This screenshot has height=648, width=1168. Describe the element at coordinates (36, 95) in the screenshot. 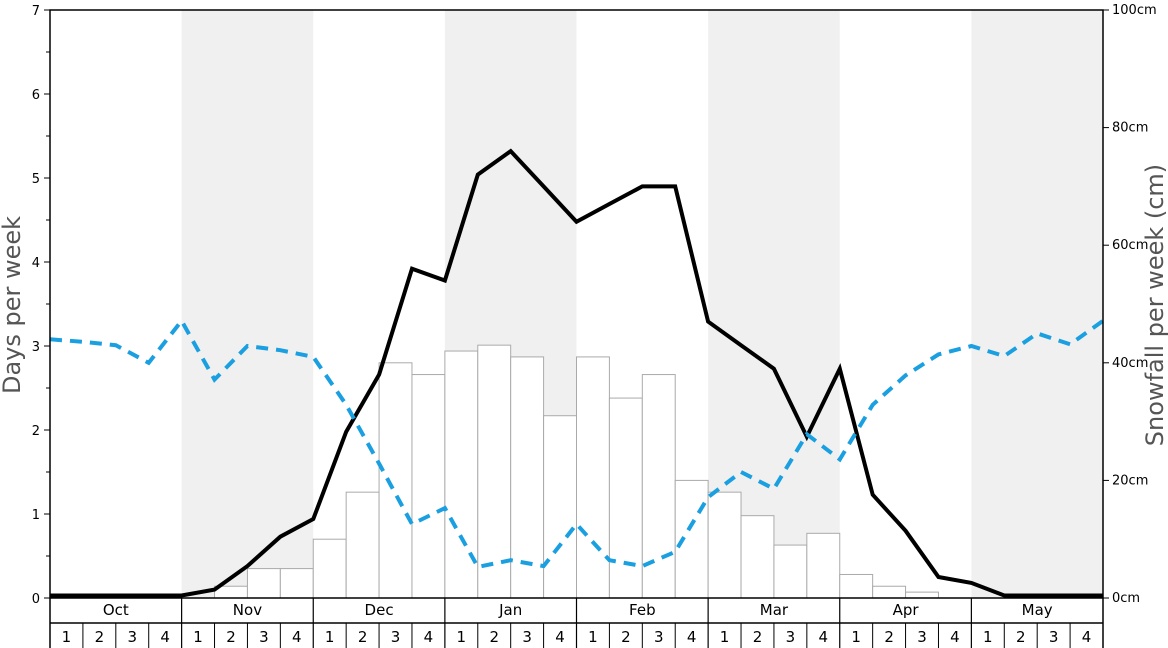

I see `left-tick-label: 6` at that location.